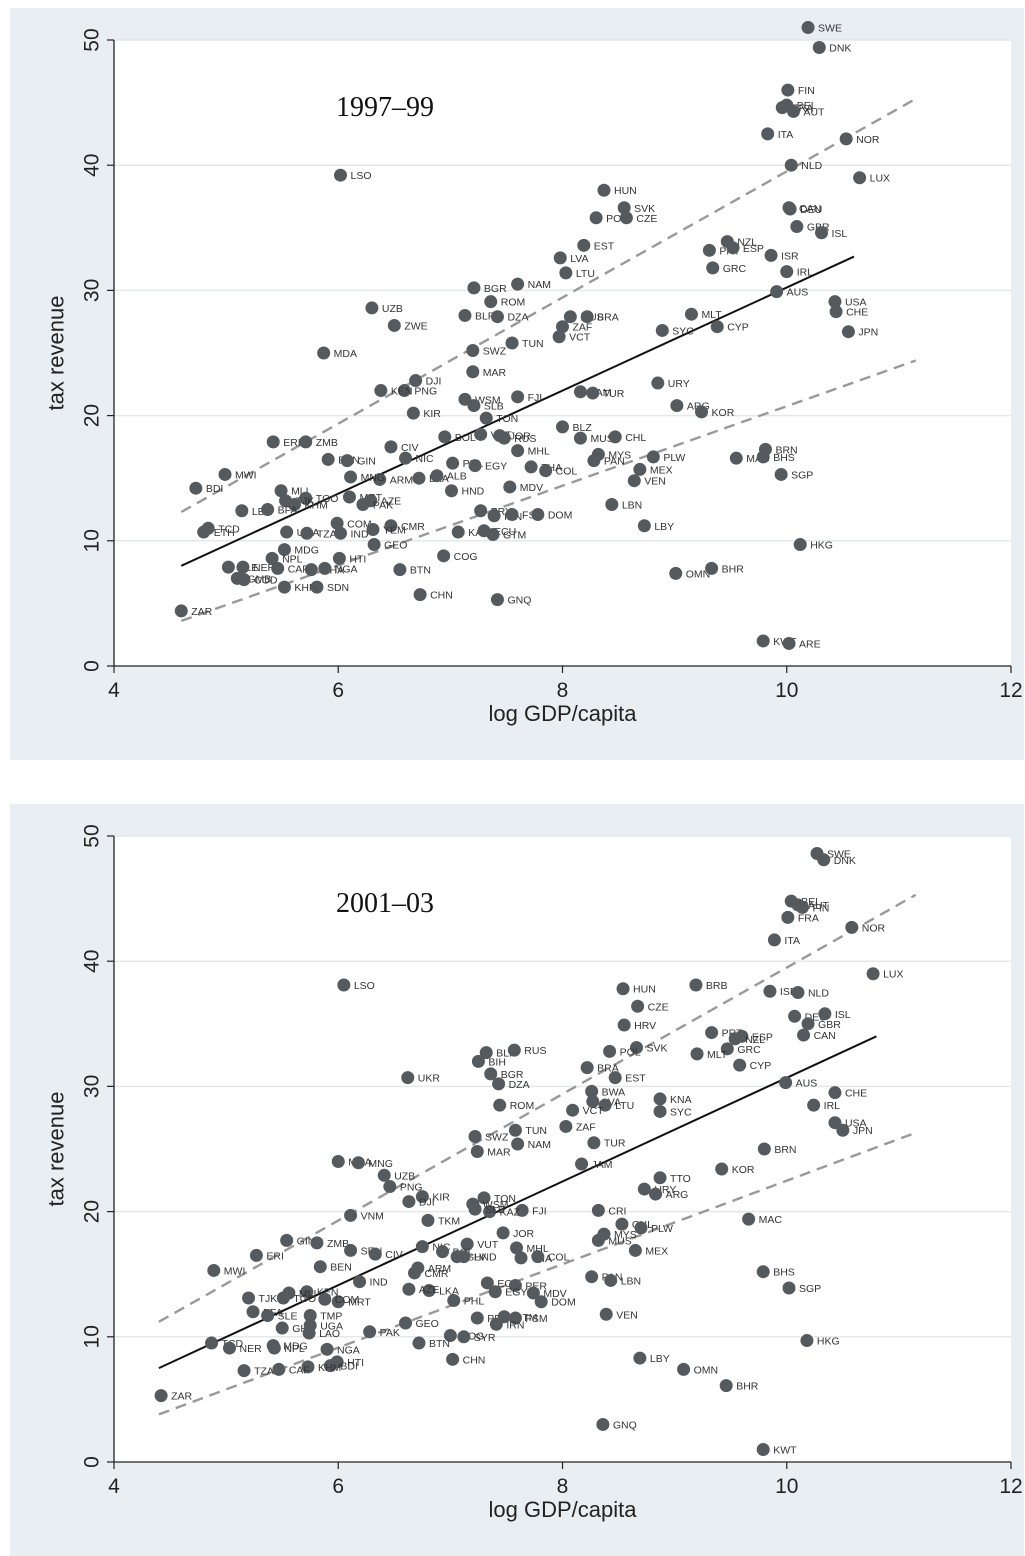 Image resolution: width=1025 pixels, height=1556 pixels. What do you see at coordinates (717, 986) in the screenshot?
I see `point-label: BRB` at bounding box center [717, 986].